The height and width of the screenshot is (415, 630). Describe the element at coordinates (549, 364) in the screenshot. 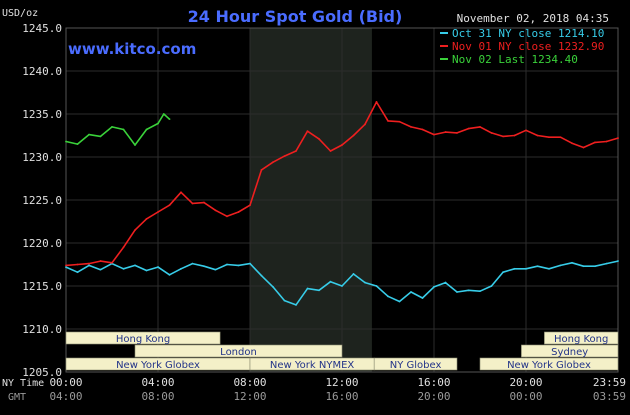

I see `session-bar` at that location.